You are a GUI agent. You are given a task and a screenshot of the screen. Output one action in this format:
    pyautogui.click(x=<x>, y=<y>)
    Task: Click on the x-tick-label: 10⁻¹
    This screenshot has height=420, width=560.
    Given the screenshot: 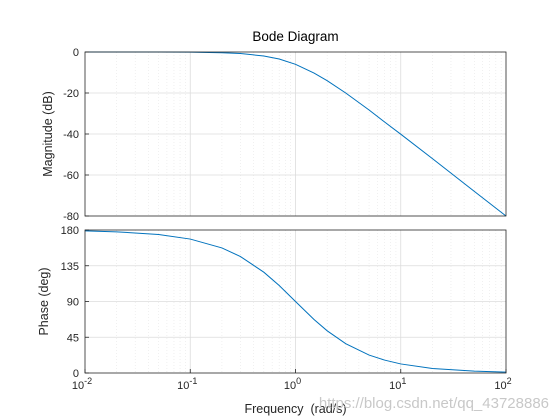 What is the action you would take?
    pyautogui.click(x=187, y=384)
    